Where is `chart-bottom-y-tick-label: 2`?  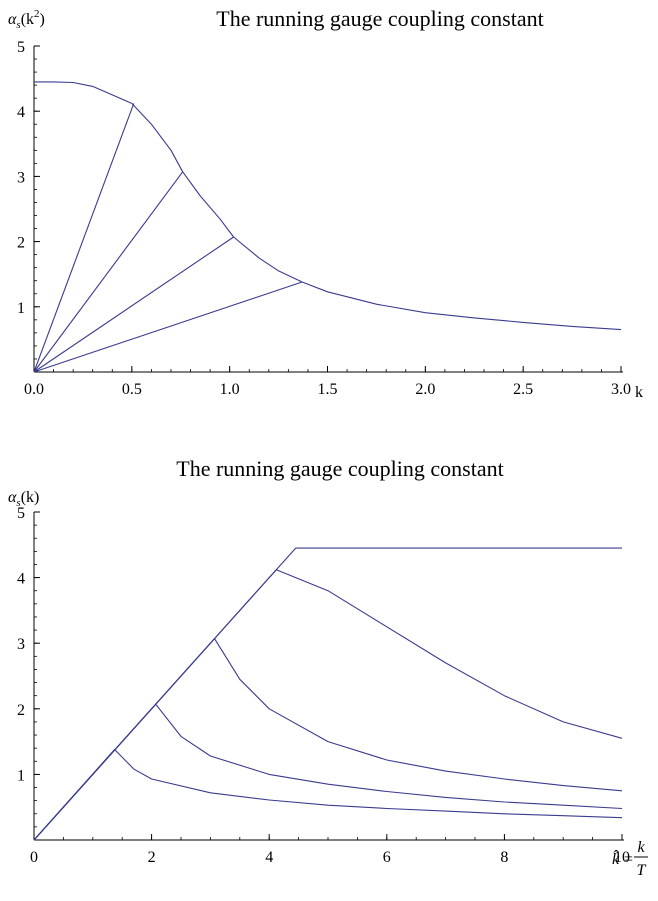
chart-bottom-y-tick-label: 2 is located at coordinates (21, 710).